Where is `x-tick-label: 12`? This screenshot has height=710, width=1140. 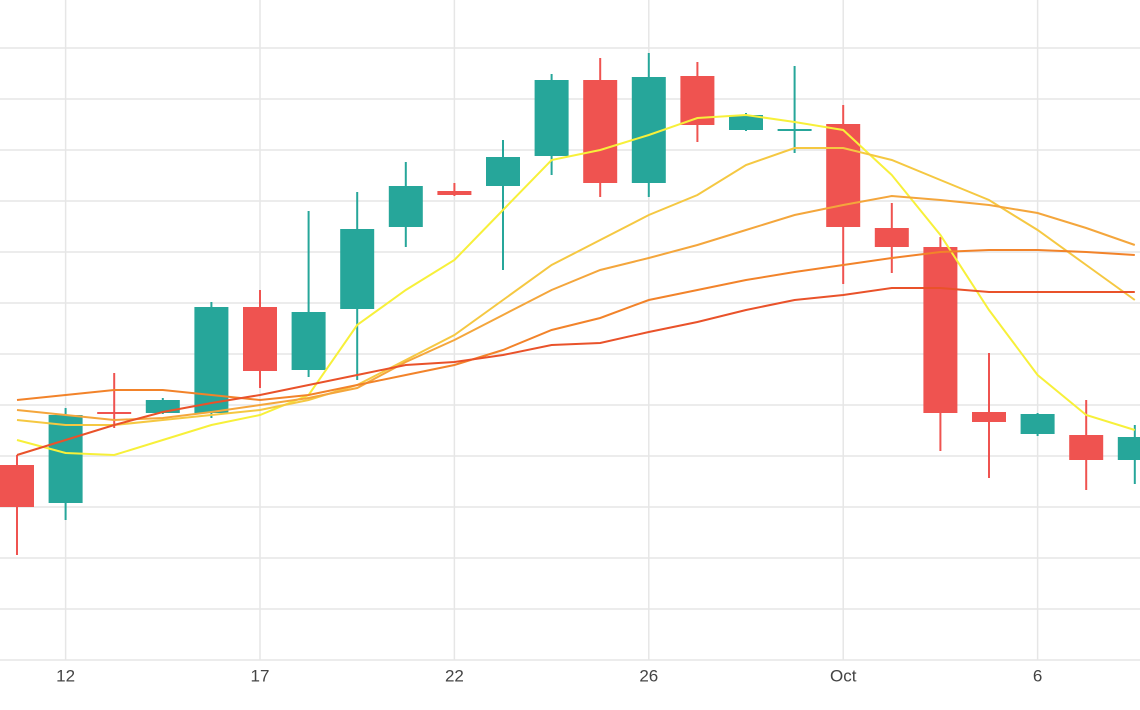
x-tick-label: 12 is located at coordinates (65, 675).